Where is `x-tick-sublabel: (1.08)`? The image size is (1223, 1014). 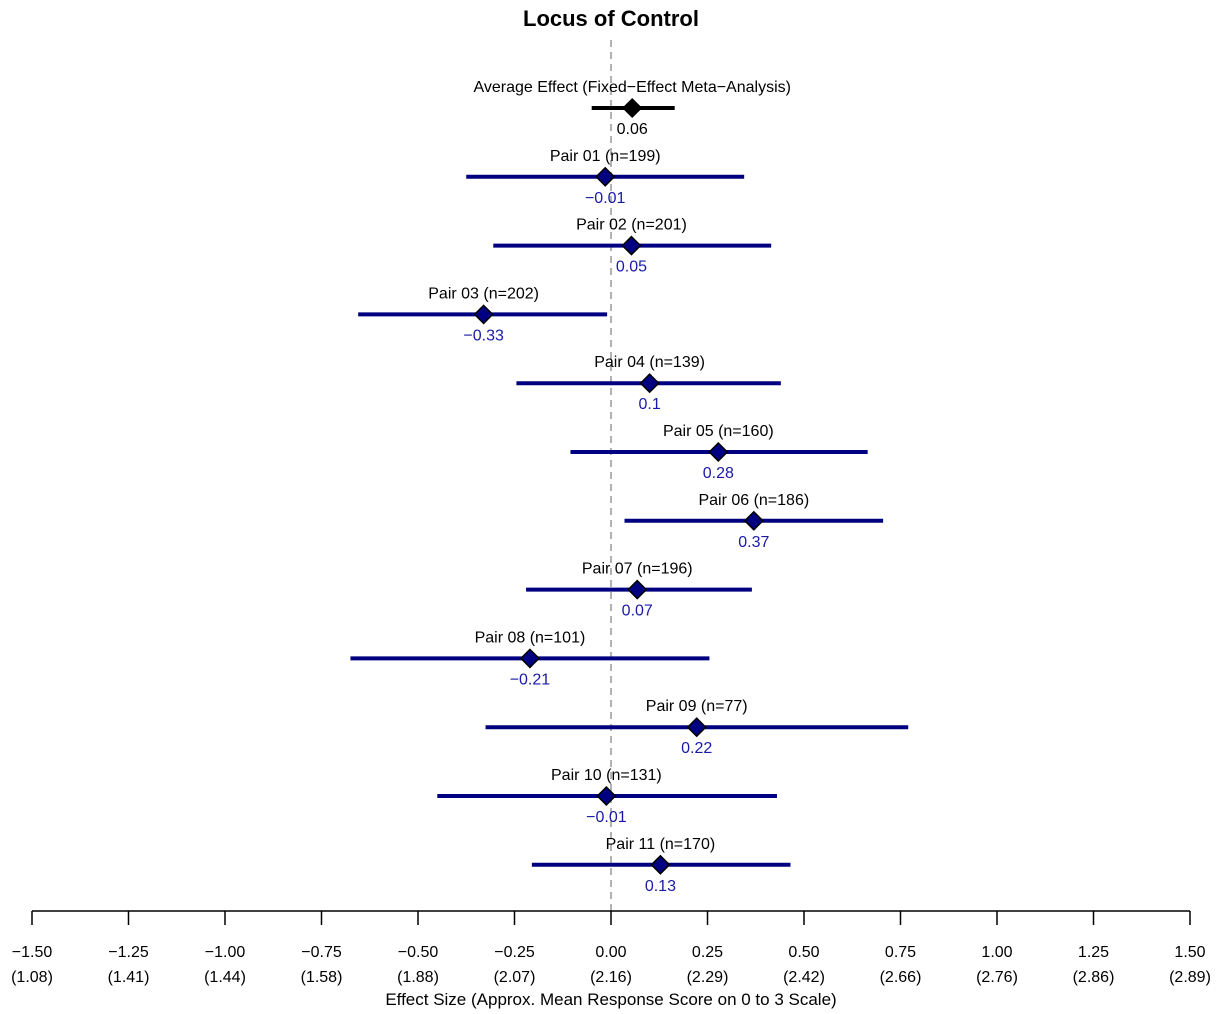 x-tick-sublabel: (1.08) is located at coordinates (32, 977).